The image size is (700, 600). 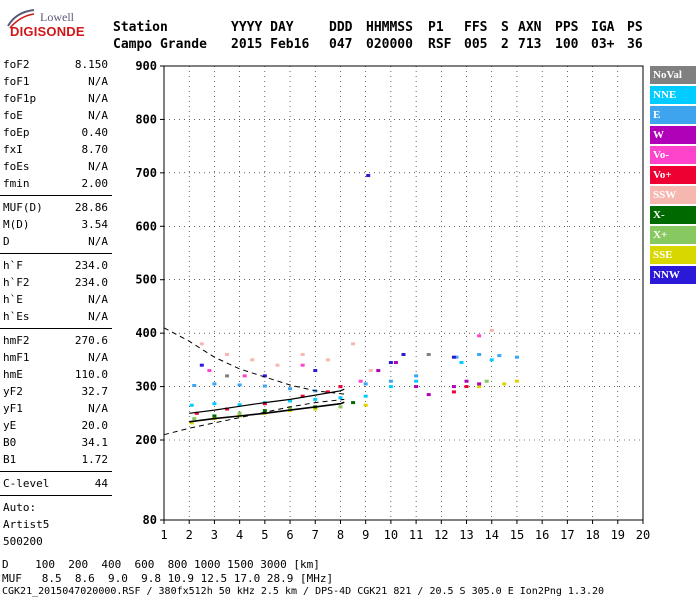 What do you see at coordinates (95, 149) in the screenshot?
I see `param-value: 8.70` at bounding box center [95, 149].